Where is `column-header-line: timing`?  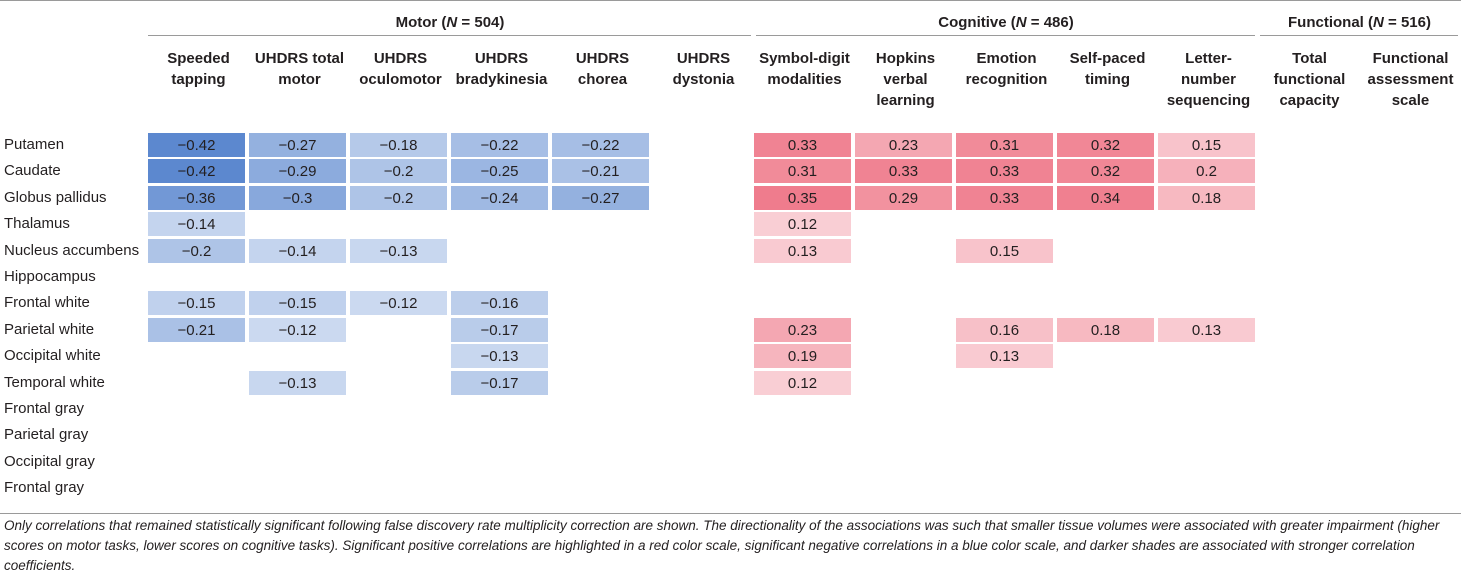
column-header-line: timing is located at coordinates (1107, 79).